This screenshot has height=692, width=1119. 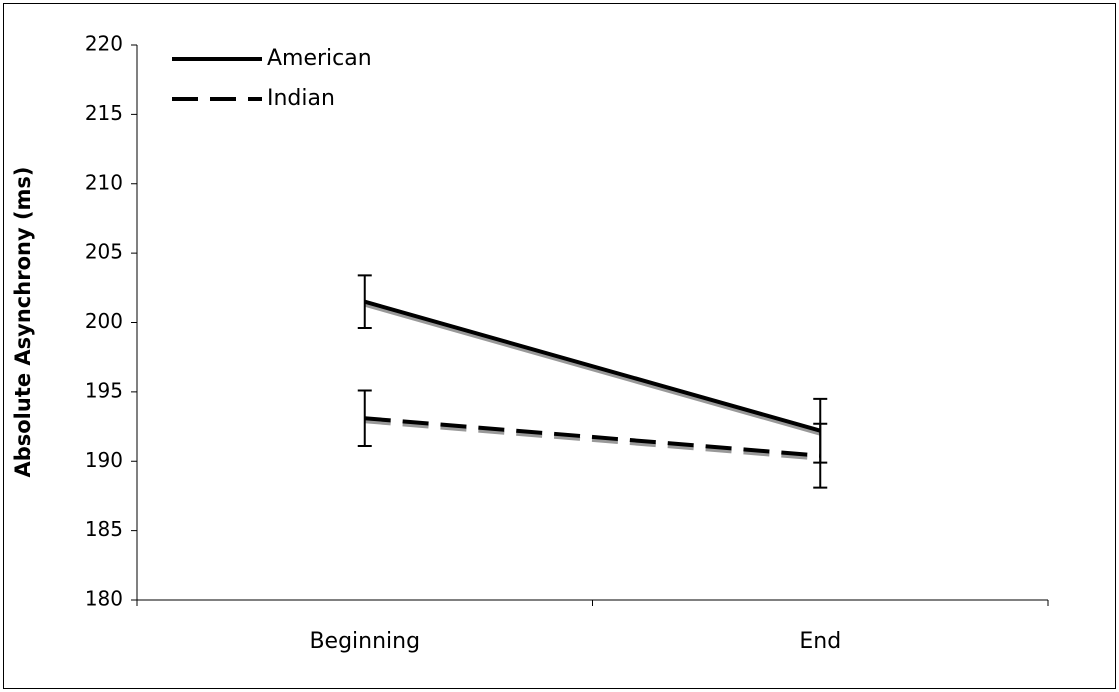 What do you see at coordinates (104, 460) in the screenshot?
I see `y-tick-label: 190` at bounding box center [104, 460].